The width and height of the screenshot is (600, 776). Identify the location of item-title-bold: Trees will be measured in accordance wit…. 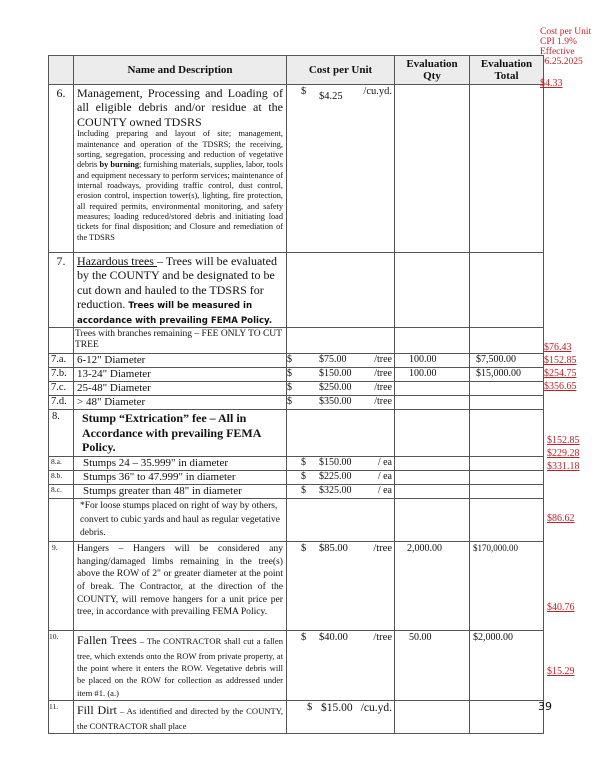
(175, 313).